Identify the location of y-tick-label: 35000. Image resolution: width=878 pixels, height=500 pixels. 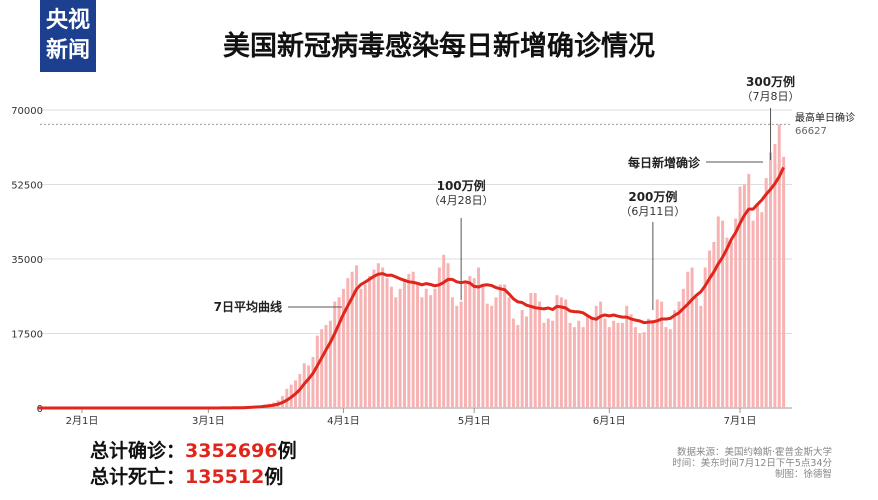
(27, 260).